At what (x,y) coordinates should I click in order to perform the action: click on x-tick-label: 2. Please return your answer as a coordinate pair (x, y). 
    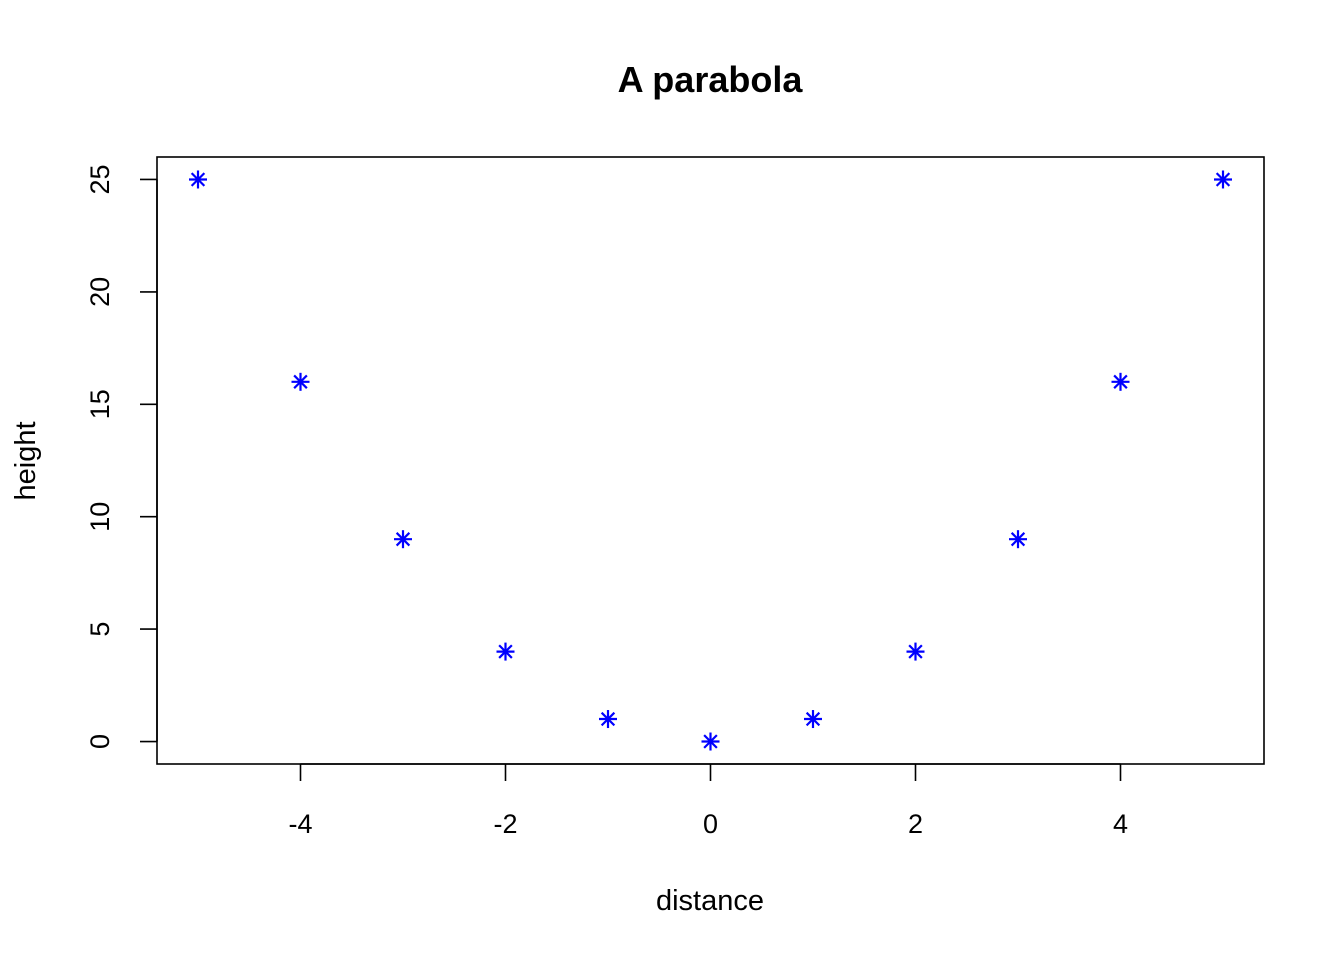
    Looking at the image, I should click on (915, 824).